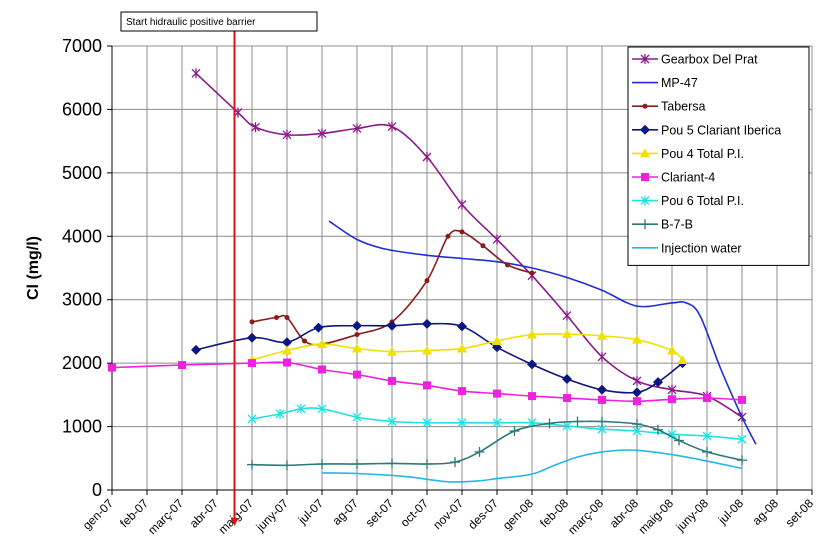 The width and height of the screenshot is (818, 557). I want to click on y-tick-label: 4000, so click(82, 236).